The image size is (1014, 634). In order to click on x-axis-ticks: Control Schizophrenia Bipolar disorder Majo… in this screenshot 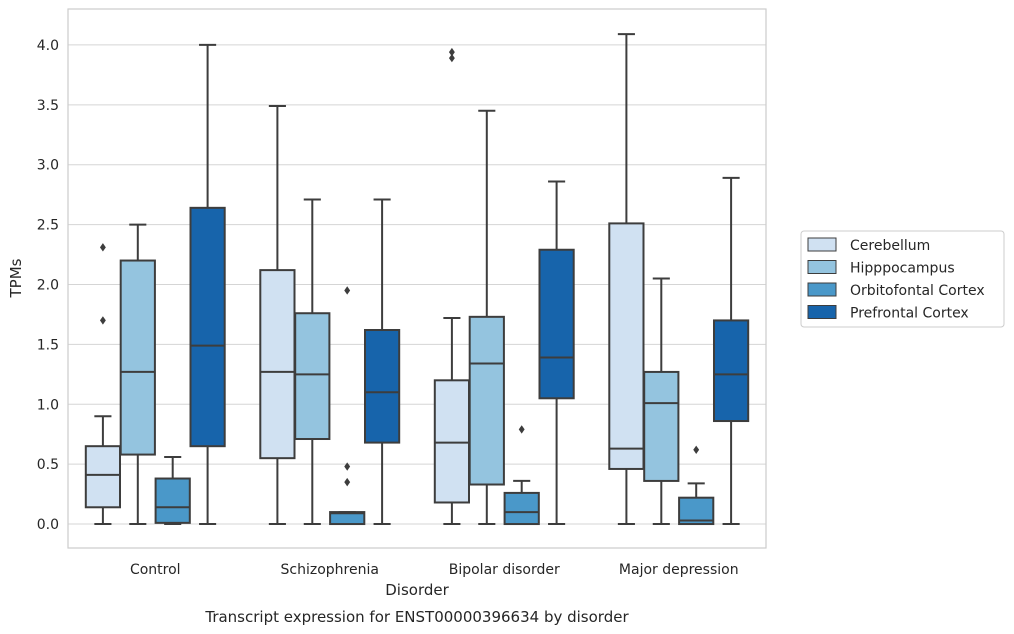, I will do `click(434, 570)`.